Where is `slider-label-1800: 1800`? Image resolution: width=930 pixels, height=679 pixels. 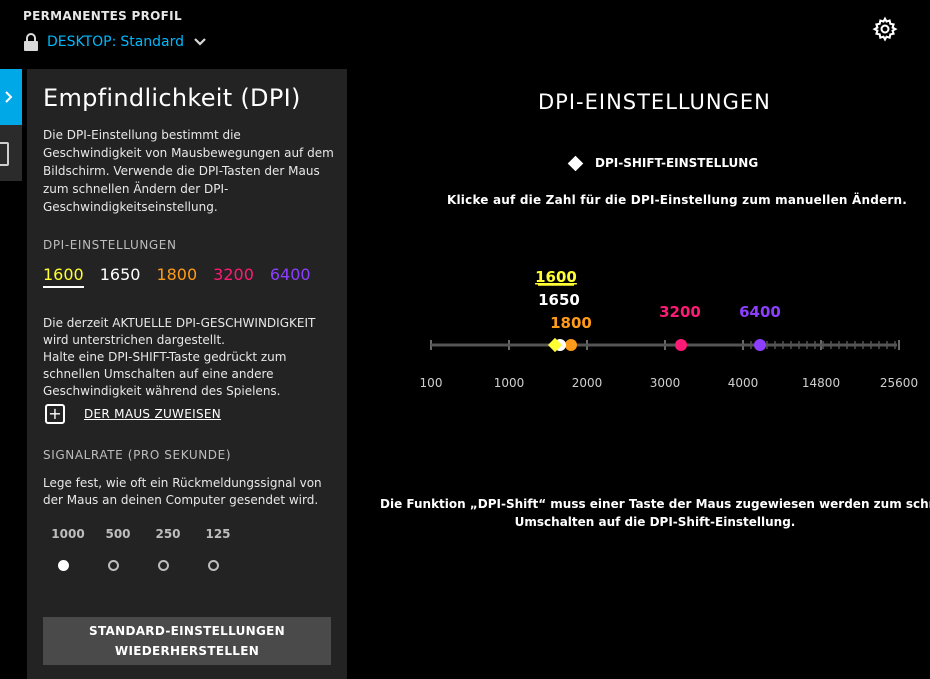
slider-label-1800: 1800 is located at coordinates (571, 323).